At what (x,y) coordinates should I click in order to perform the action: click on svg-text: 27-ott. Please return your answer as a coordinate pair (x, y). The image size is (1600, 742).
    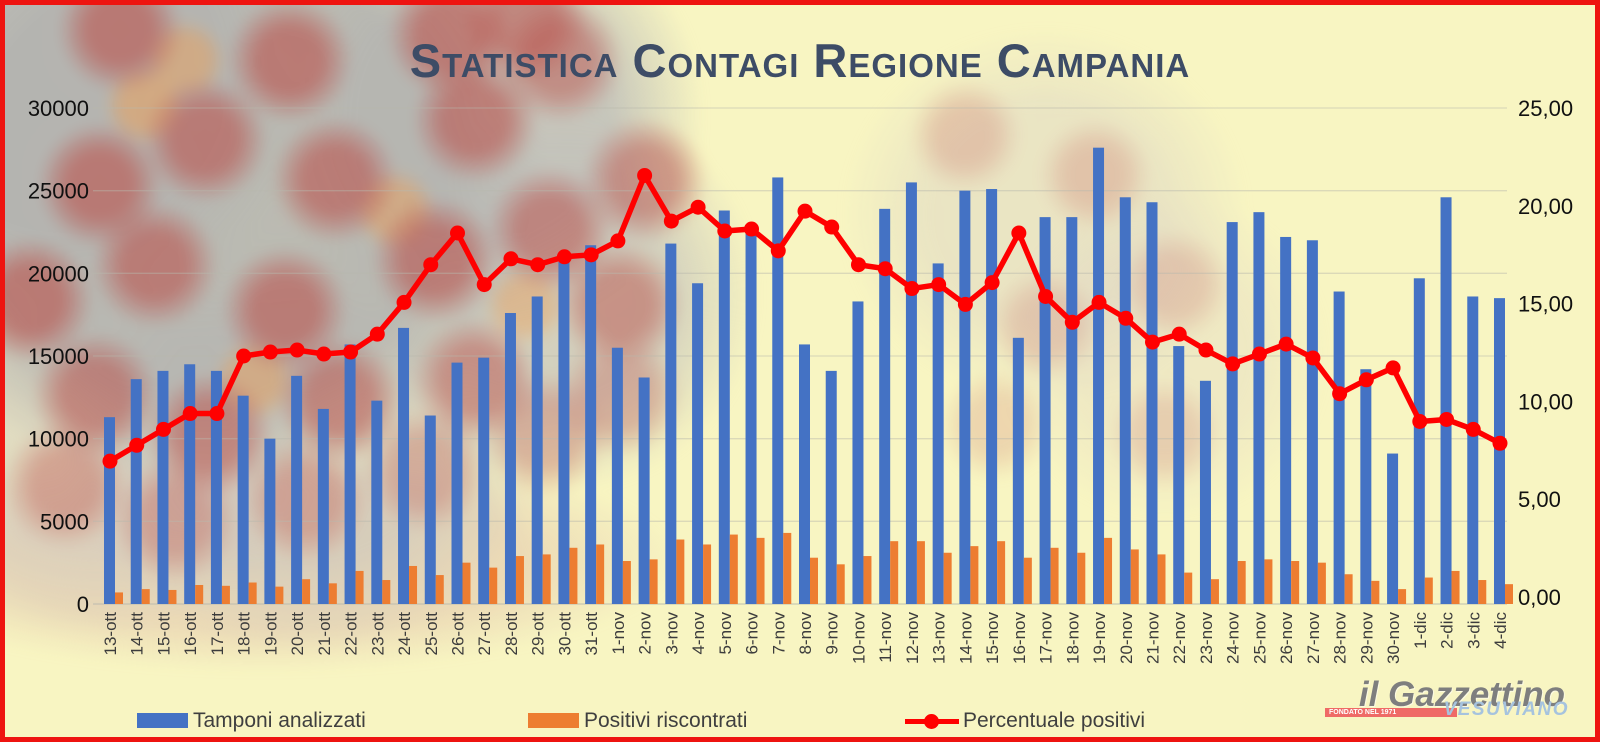
    Looking at the image, I should click on (484, 634).